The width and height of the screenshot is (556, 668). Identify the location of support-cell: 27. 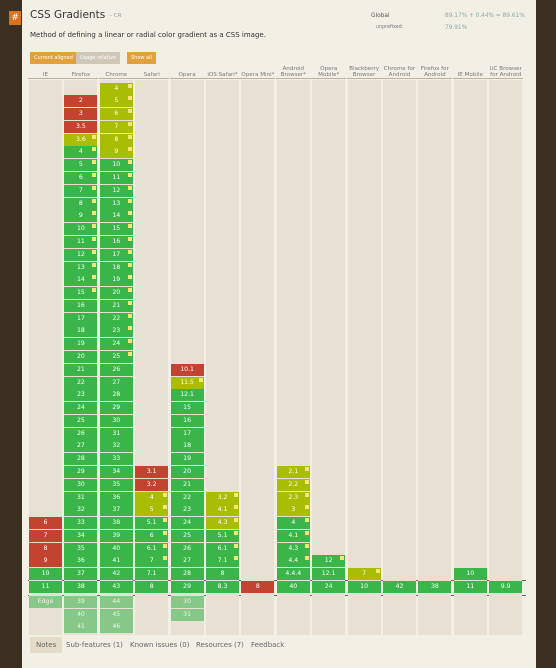
(81, 446).